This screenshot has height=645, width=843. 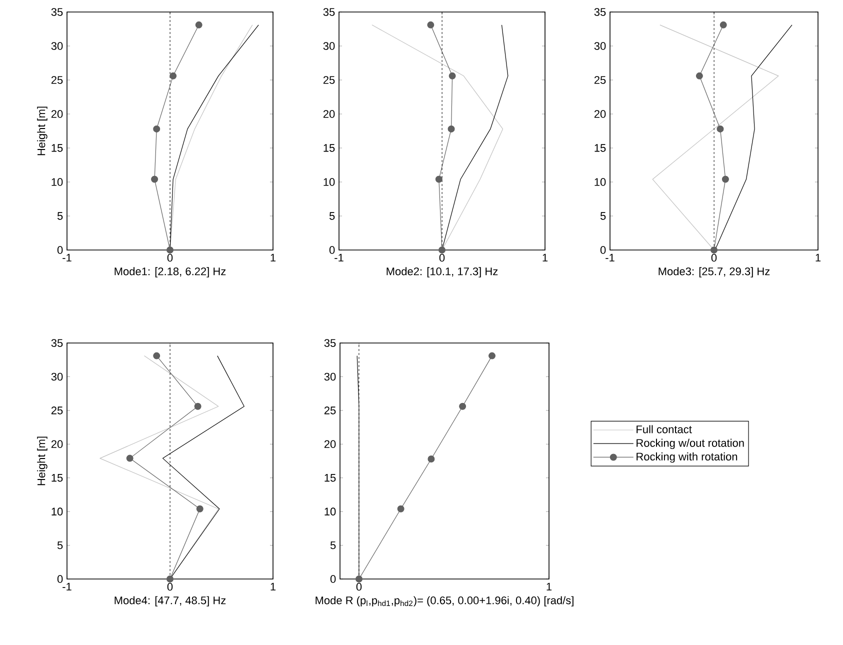 I want to click on x-axis-title: Mode4: [47.7, 48.5] Hz, so click(x=170, y=601).